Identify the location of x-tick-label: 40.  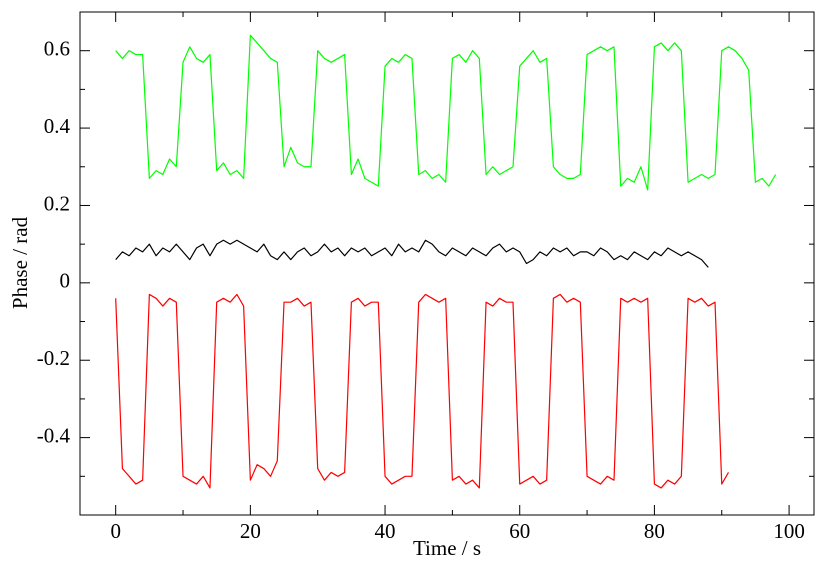
(385, 531).